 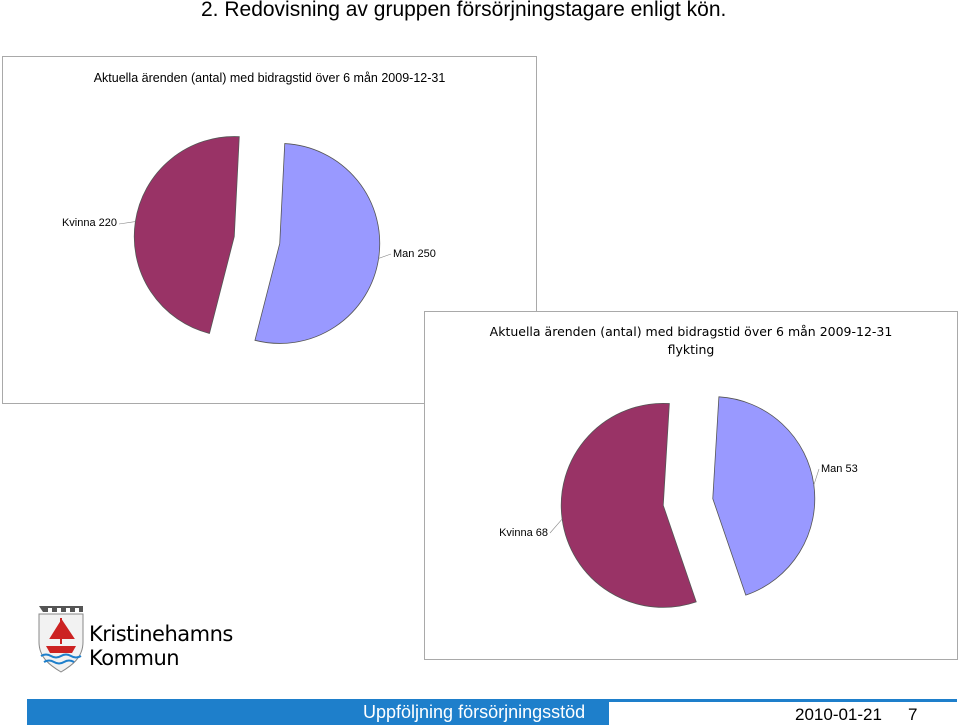 What do you see at coordinates (134, 658) in the screenshot?
I see `logo-line-2: Kommun` at bounding box center [134, 658].